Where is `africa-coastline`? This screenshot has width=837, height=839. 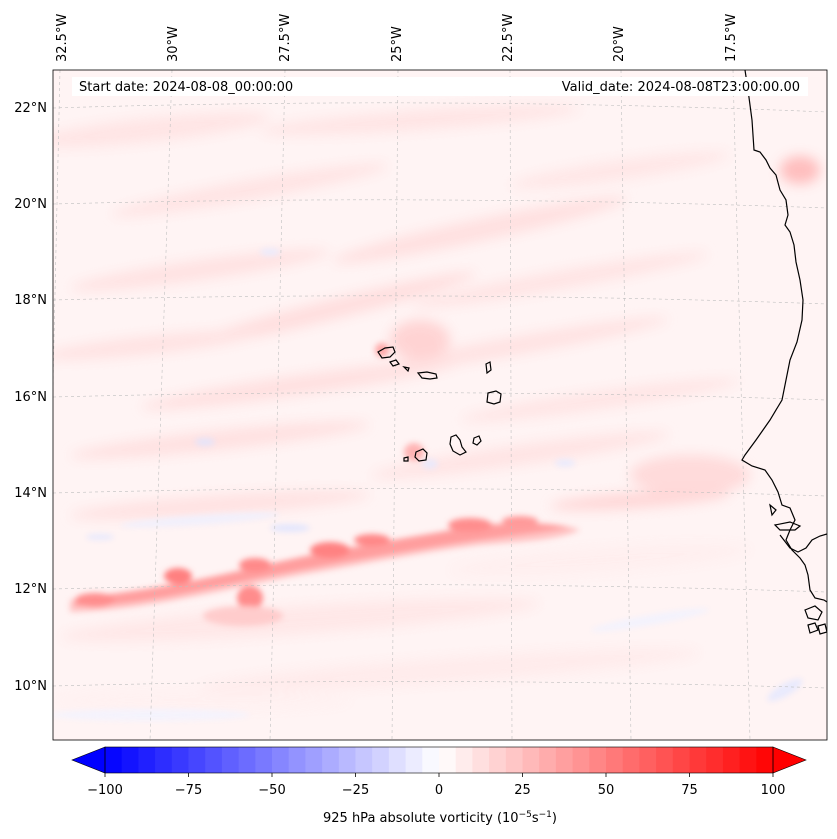 africa-coastline is located at coordinates (784, 352).